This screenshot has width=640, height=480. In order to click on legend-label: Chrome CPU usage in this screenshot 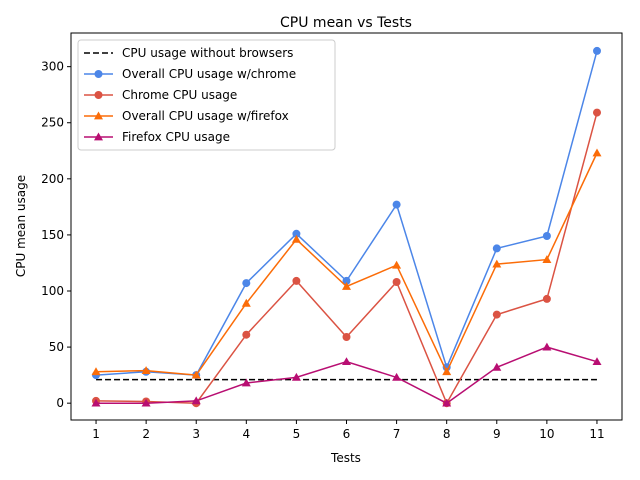, I will do `click(179, 95)`.